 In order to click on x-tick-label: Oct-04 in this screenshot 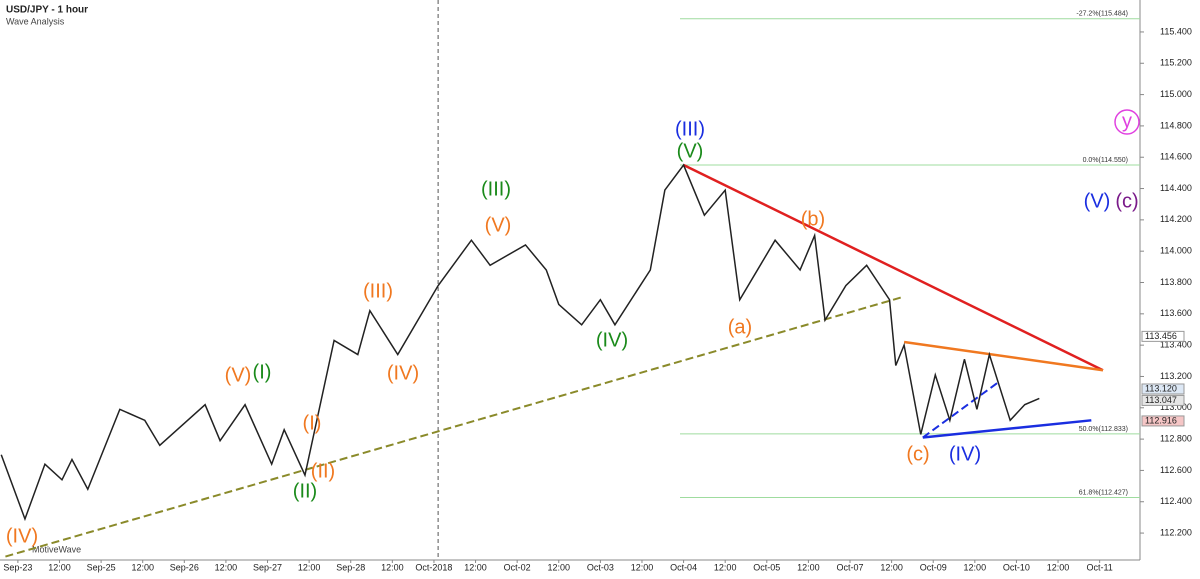, I will do `click(683, 567)`.